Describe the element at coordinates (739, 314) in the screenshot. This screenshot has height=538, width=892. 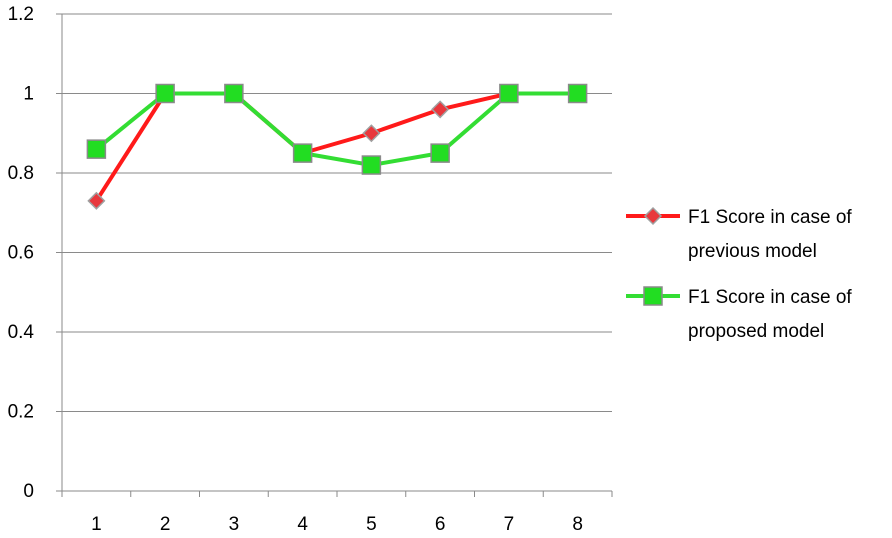
I see `legend-entry-2: F1 Score in case of proposed model` at that location.